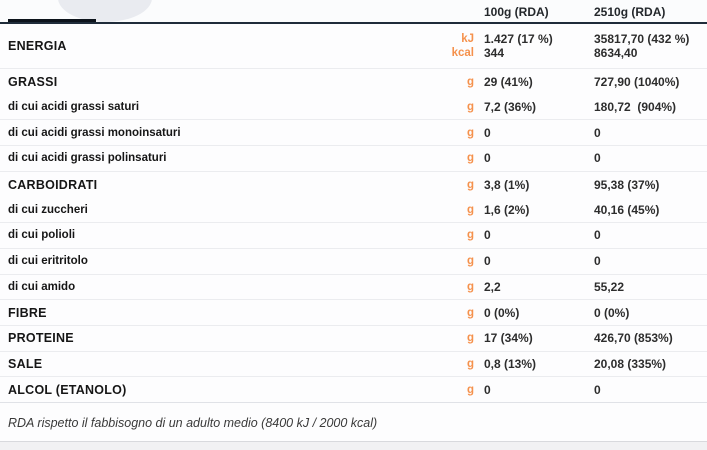  I want to click on row-label: di cui acidi grassi saturi, so click(74, 107).